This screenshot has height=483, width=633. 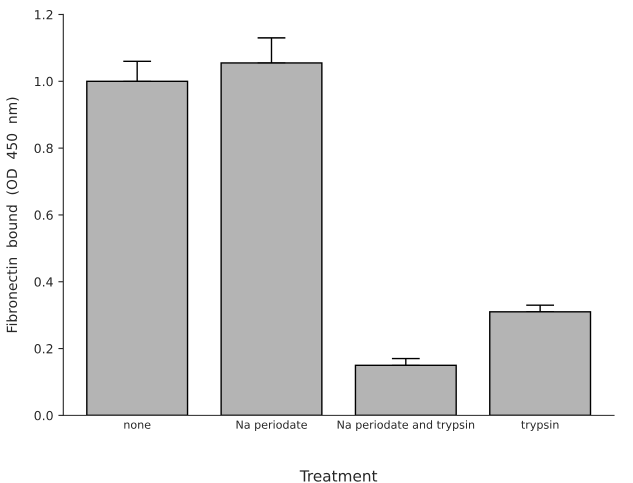 I want to click on x-tick-label: Na periodate and trypsin, so click(x=406, y=425).